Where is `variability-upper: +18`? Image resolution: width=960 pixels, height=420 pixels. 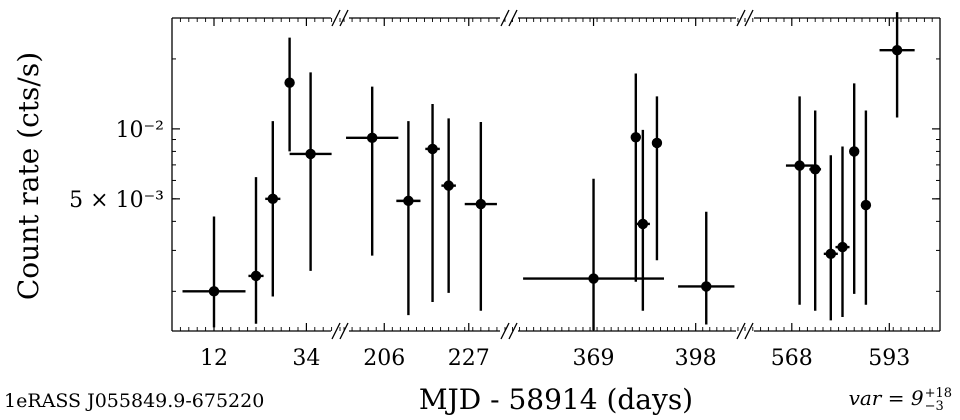 variability-upper: +18 is located at coordinates (938, 393).